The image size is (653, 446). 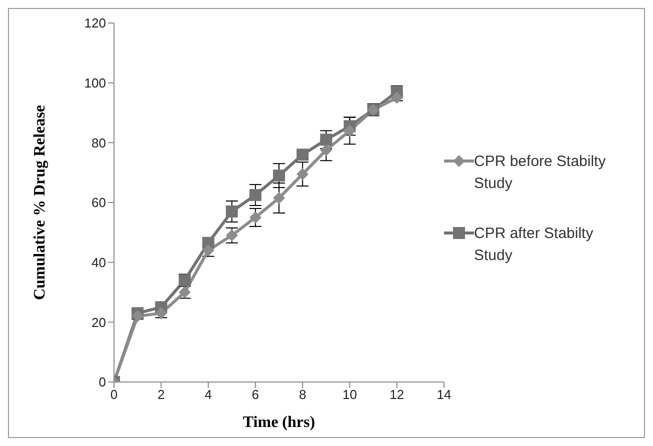 I want to click on x-tick-label: 0, so click(x=114, y=394).